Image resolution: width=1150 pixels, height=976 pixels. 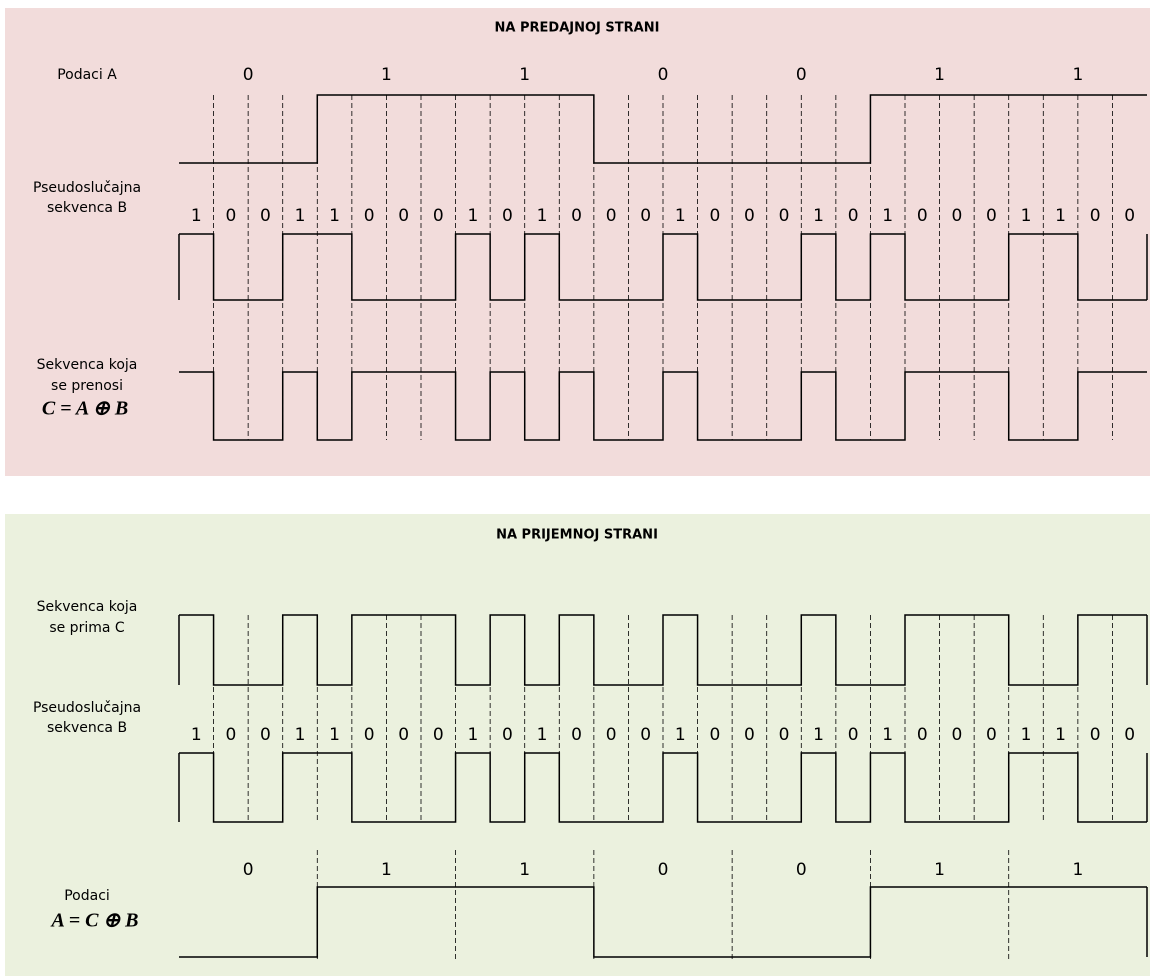 What do you see at coordinates (87, 628) in the screenshot?
I see `label: se prima C` at bounding box center [87, 628].